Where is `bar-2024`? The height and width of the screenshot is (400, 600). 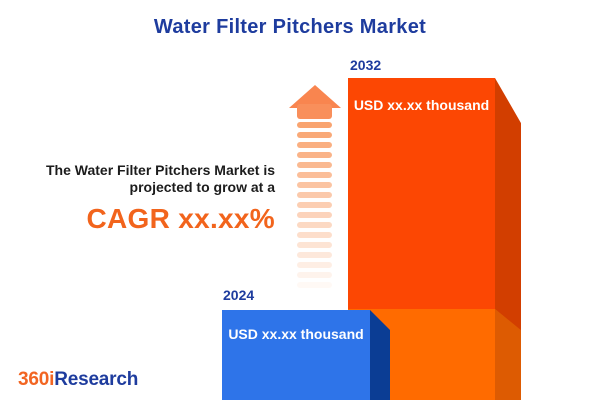
bar-2024 is located at coordinates (296, 355).